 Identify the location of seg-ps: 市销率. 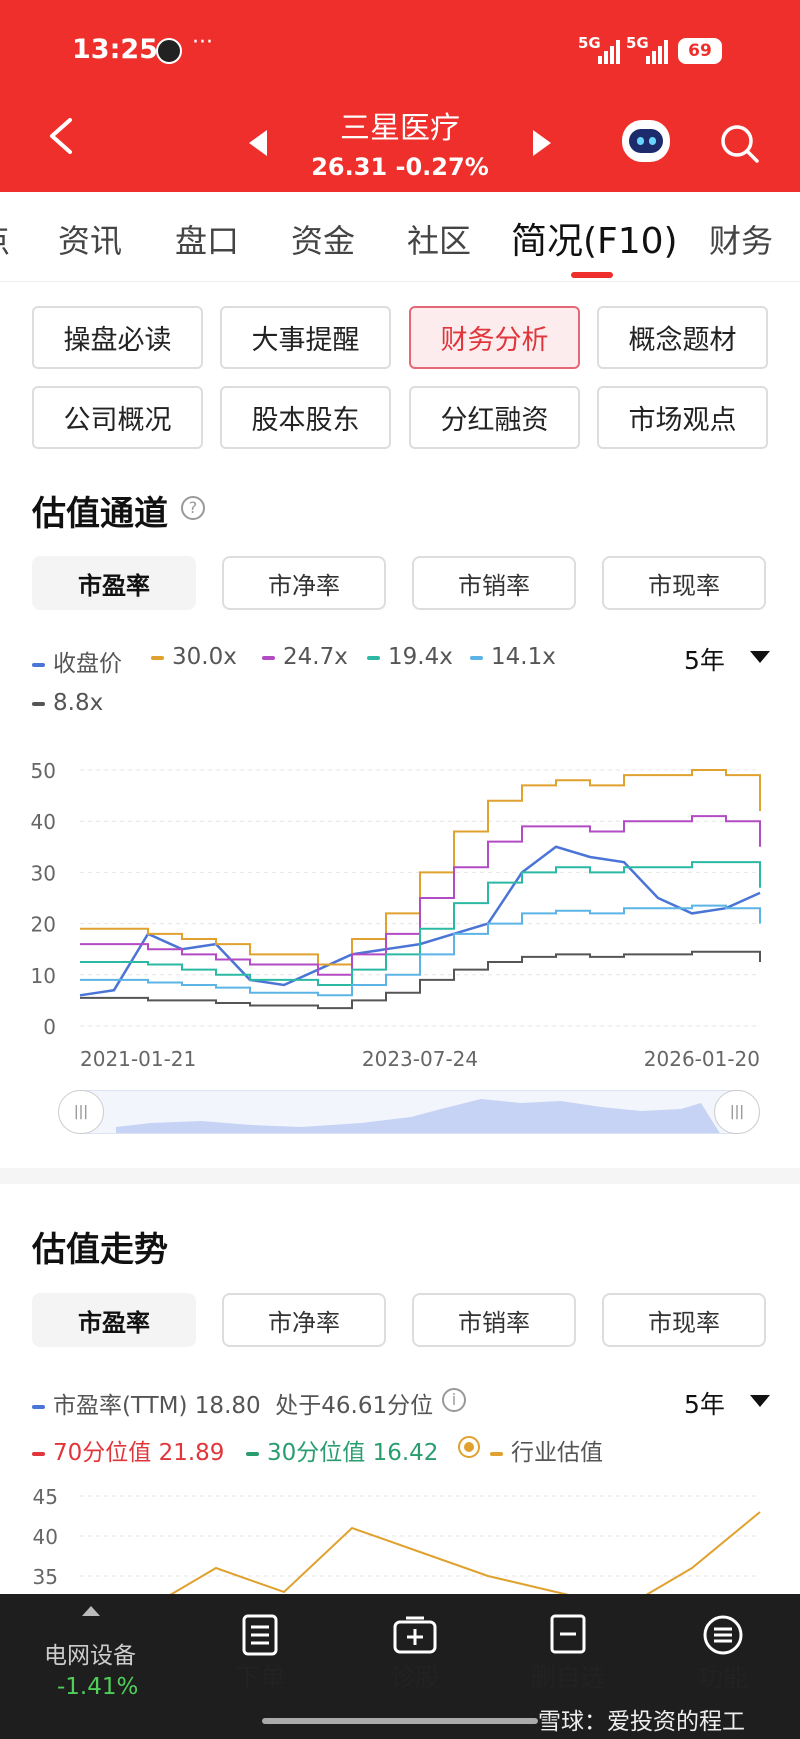
(494, 583).